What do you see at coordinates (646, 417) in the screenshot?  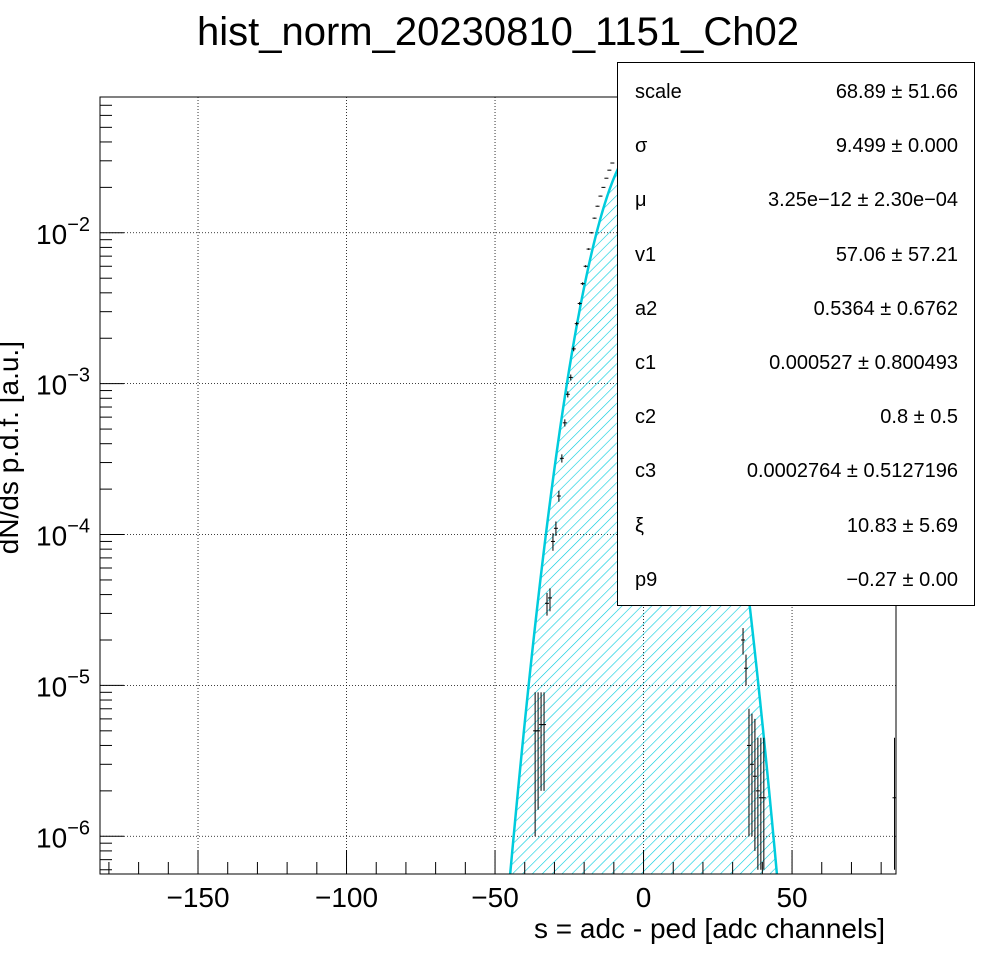 I see `stat-parameter-name: c2` at bounding box center [646, 417].